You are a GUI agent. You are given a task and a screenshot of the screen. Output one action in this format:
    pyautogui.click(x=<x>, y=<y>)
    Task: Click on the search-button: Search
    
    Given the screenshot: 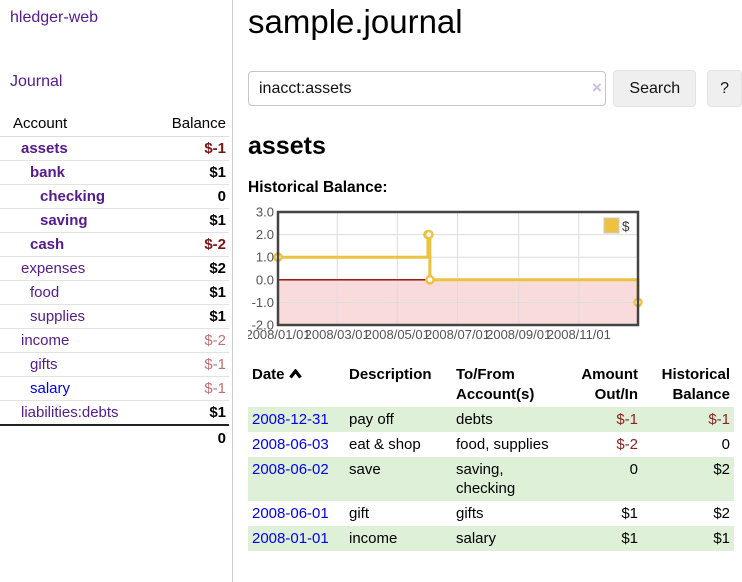 What is the action you would take?
    pyautogui.click(x=655, y=88)
    